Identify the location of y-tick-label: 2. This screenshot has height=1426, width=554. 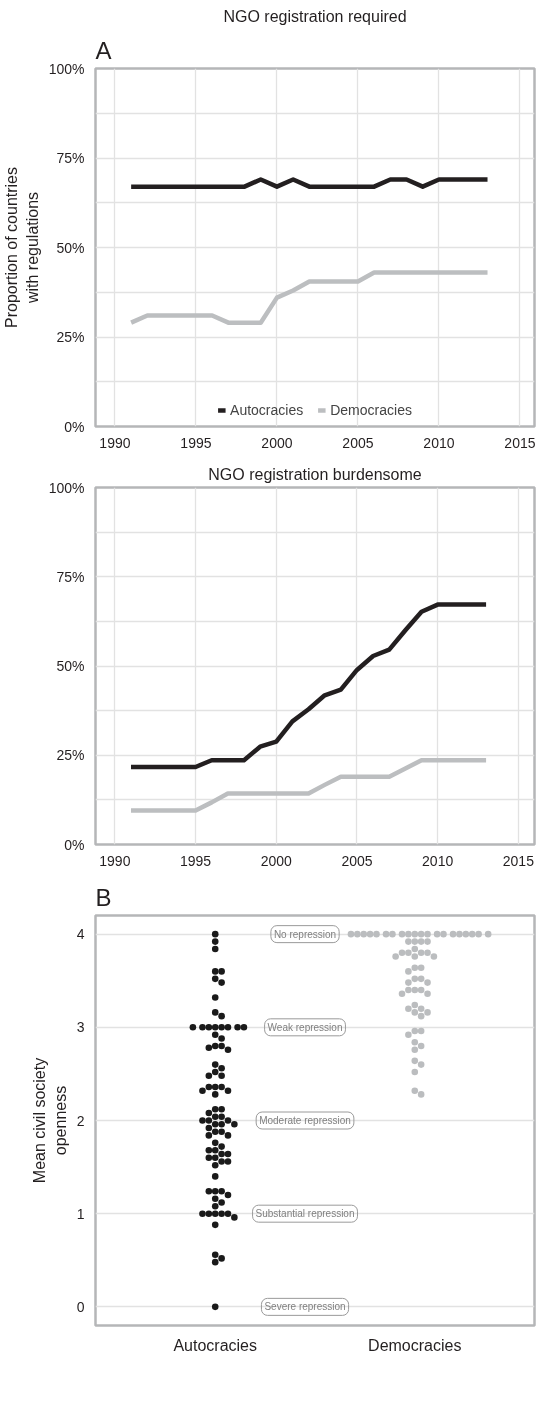
(80, 1120).